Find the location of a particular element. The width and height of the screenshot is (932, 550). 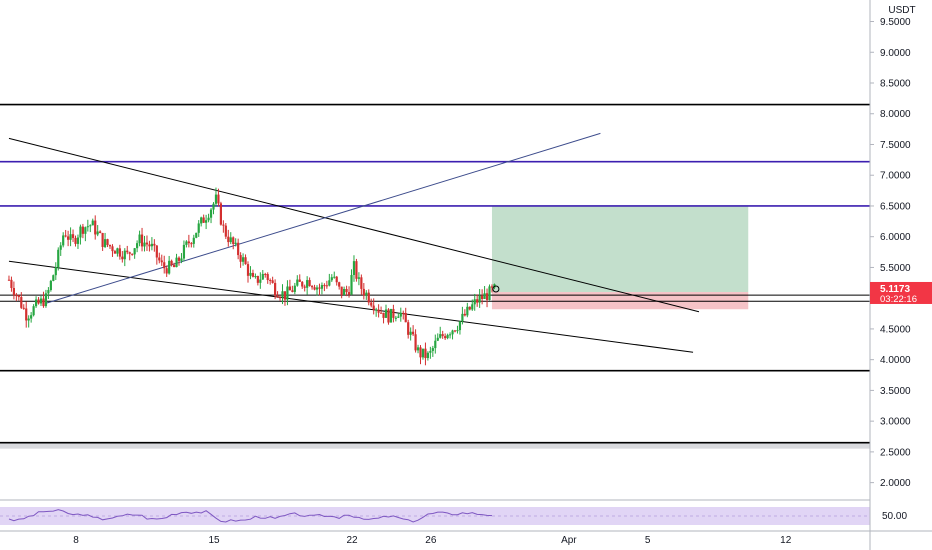

rsi-line is located at coordinates (250, 516).